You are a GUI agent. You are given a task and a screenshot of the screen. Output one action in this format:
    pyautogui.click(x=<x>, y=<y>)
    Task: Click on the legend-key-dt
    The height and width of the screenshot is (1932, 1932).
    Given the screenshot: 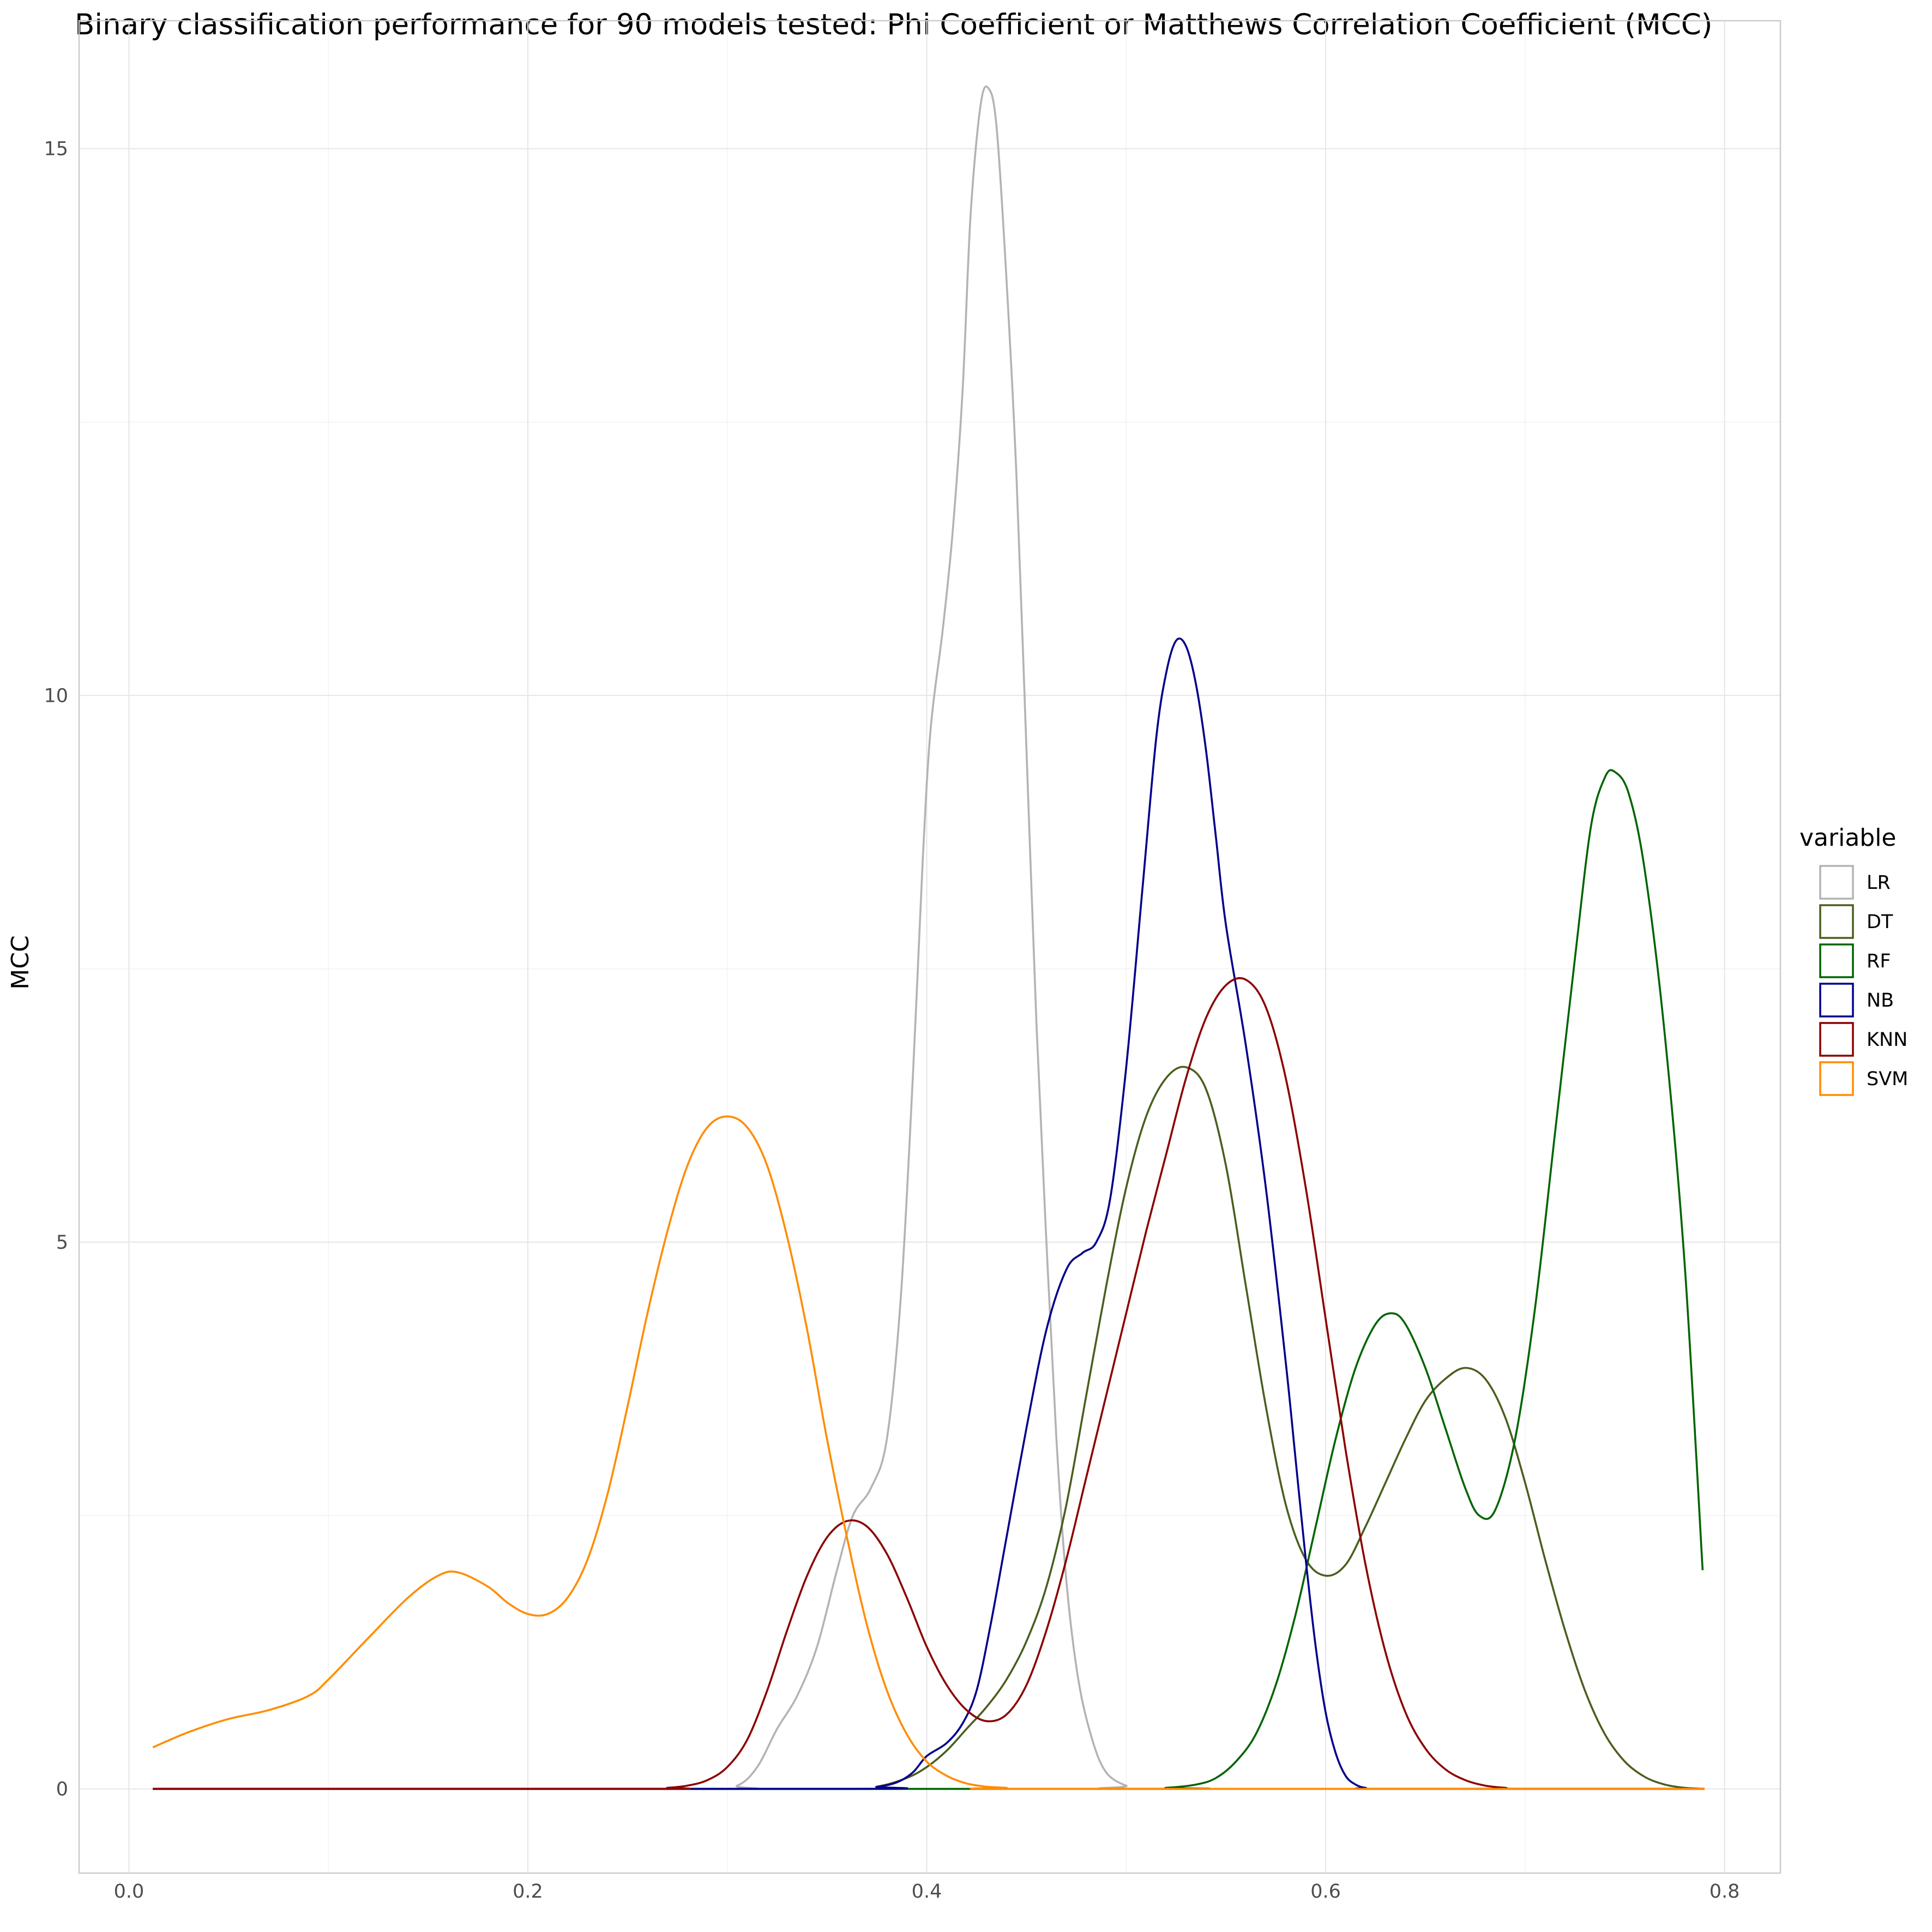 What is the action you would take?
    pyautogui.click(x=1836, y=921)
    